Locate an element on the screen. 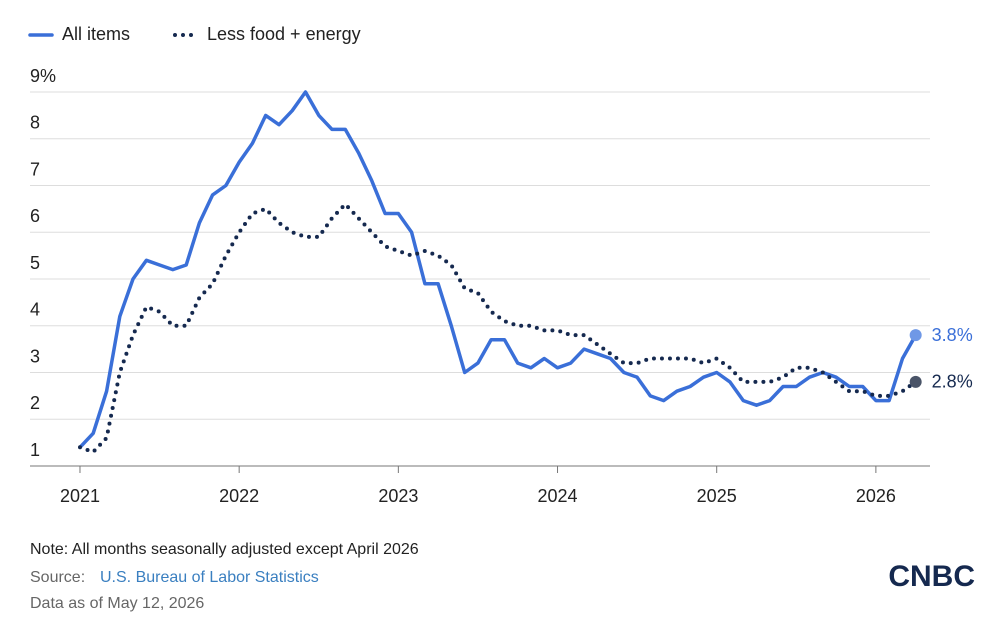 This screenshot has height=637, width=998. x-tick-label: 2026 is located at coordinates (876, 496).